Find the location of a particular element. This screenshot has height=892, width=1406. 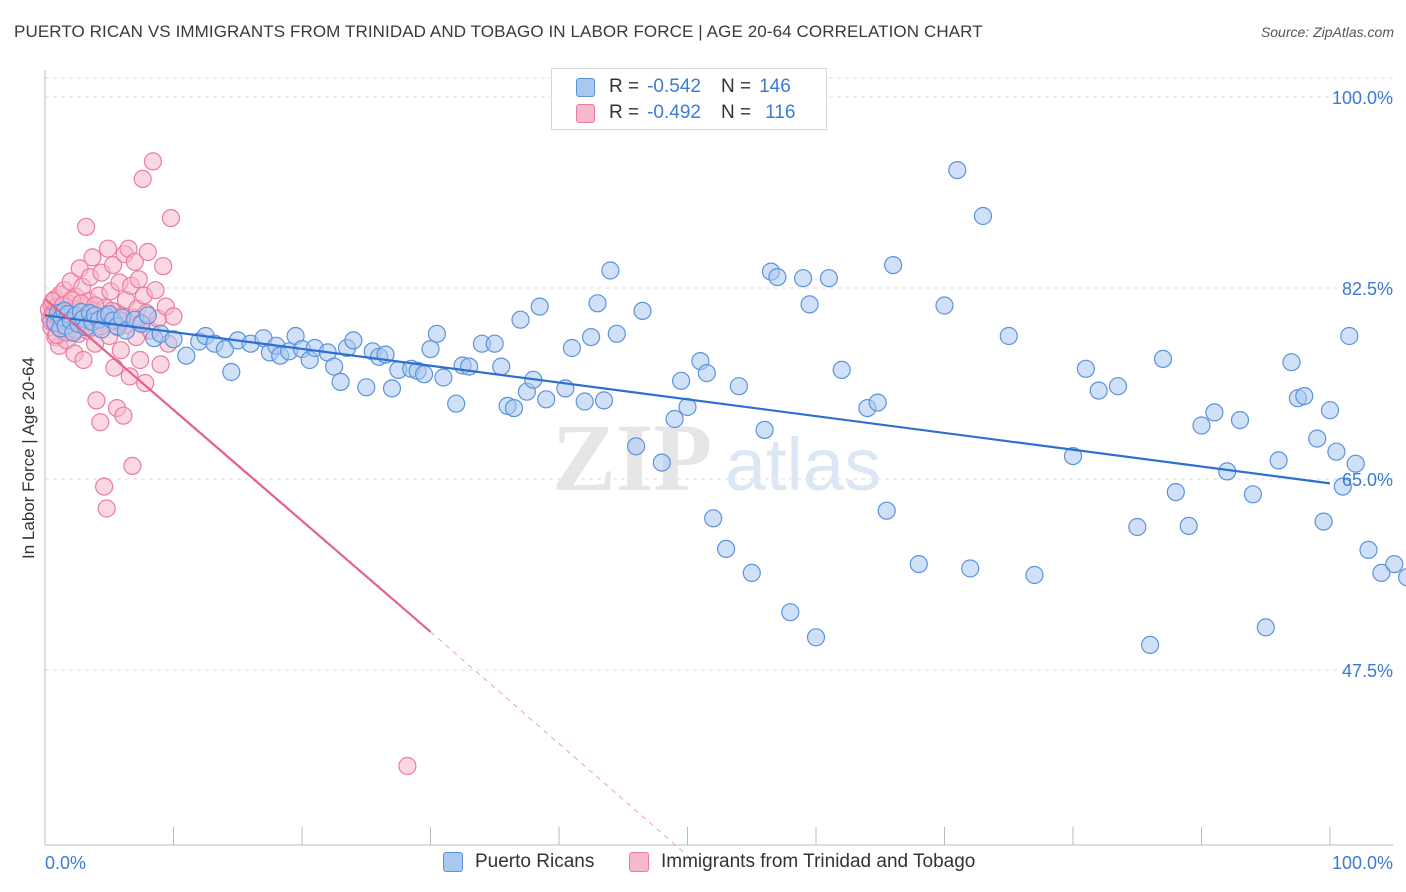

legend-item-puerto-ricans: Puerto Ricans is located at coordinates (518, 862).